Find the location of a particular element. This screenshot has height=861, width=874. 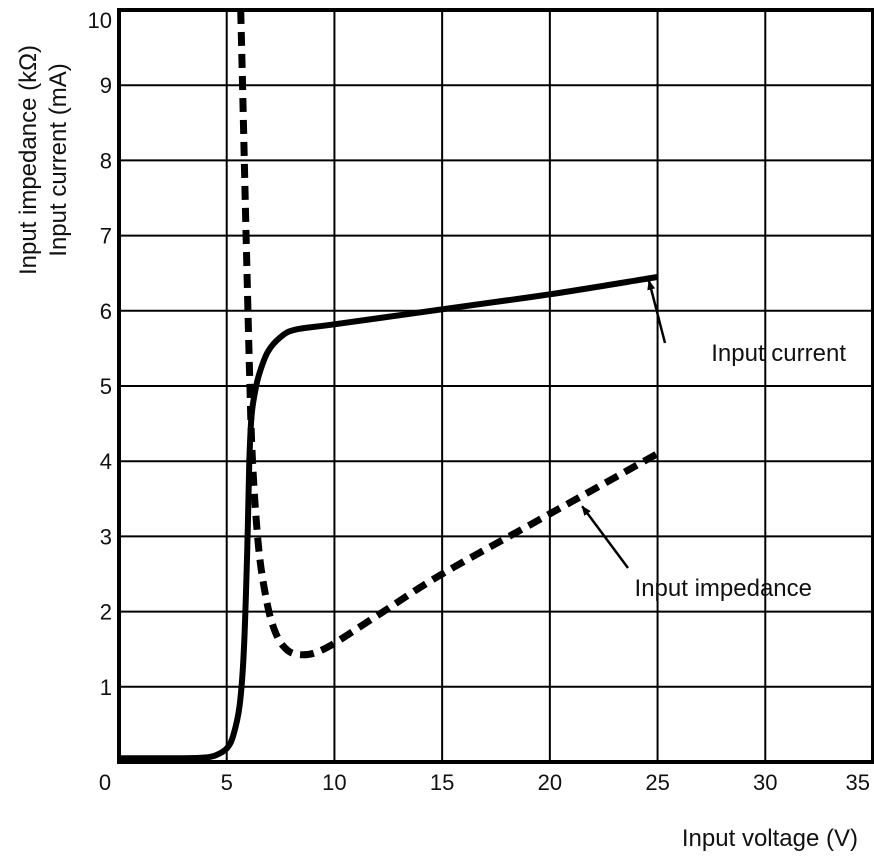

annotation-arrow-input-impedance is located at coordinates (605, 537).